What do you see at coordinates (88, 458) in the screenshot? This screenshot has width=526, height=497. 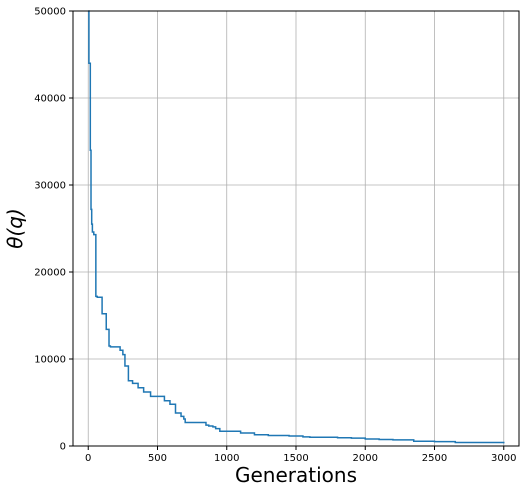 I see `x-tick-label: 0` at bounding box center [88, 458].